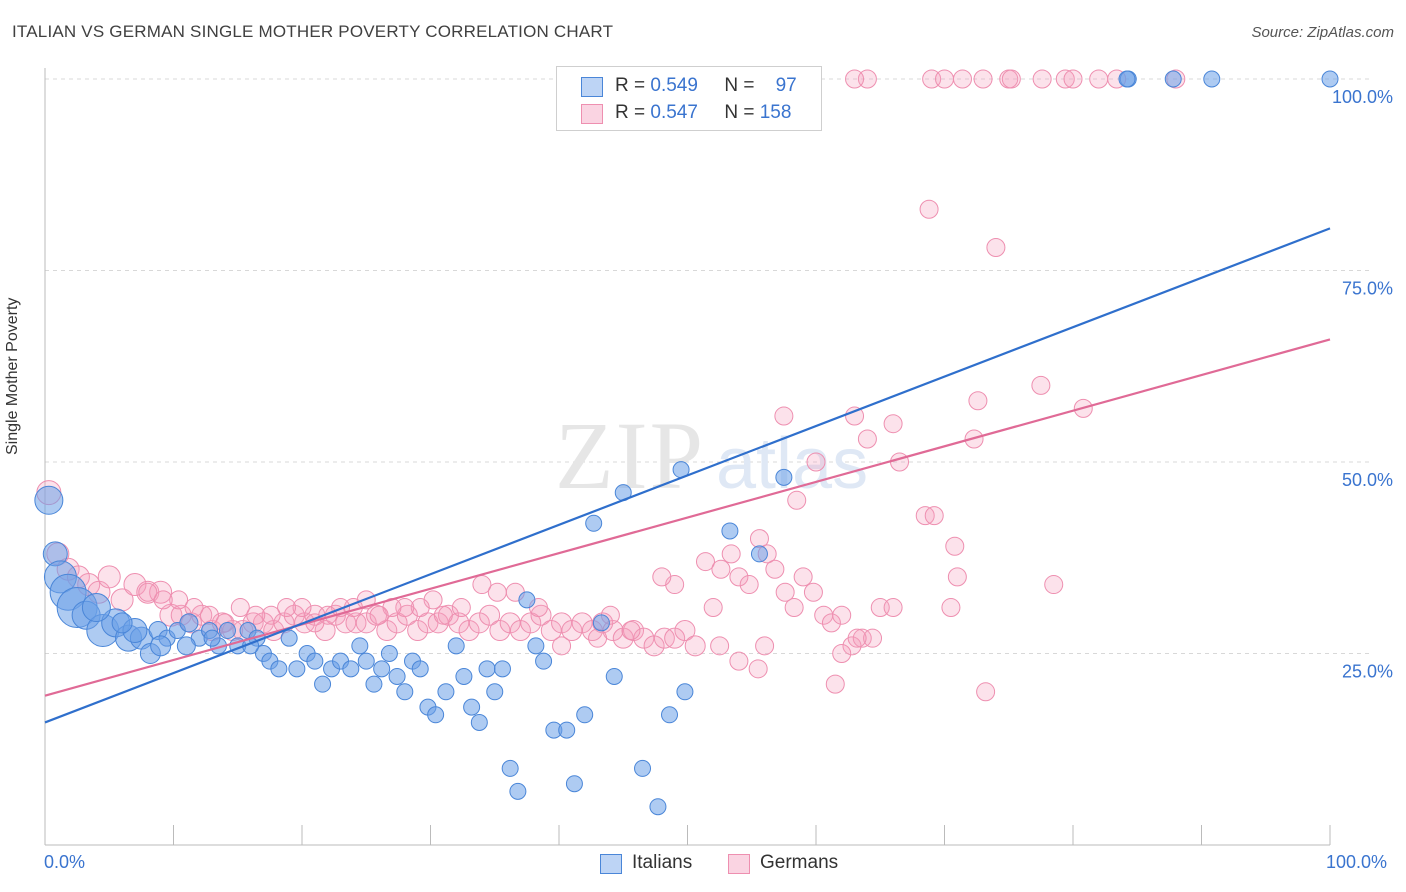 The image size is (1406, 892). Describe the element at coordinates (674, 112) in the screenshot. I see `germans-r-value: 0.547` at that location.